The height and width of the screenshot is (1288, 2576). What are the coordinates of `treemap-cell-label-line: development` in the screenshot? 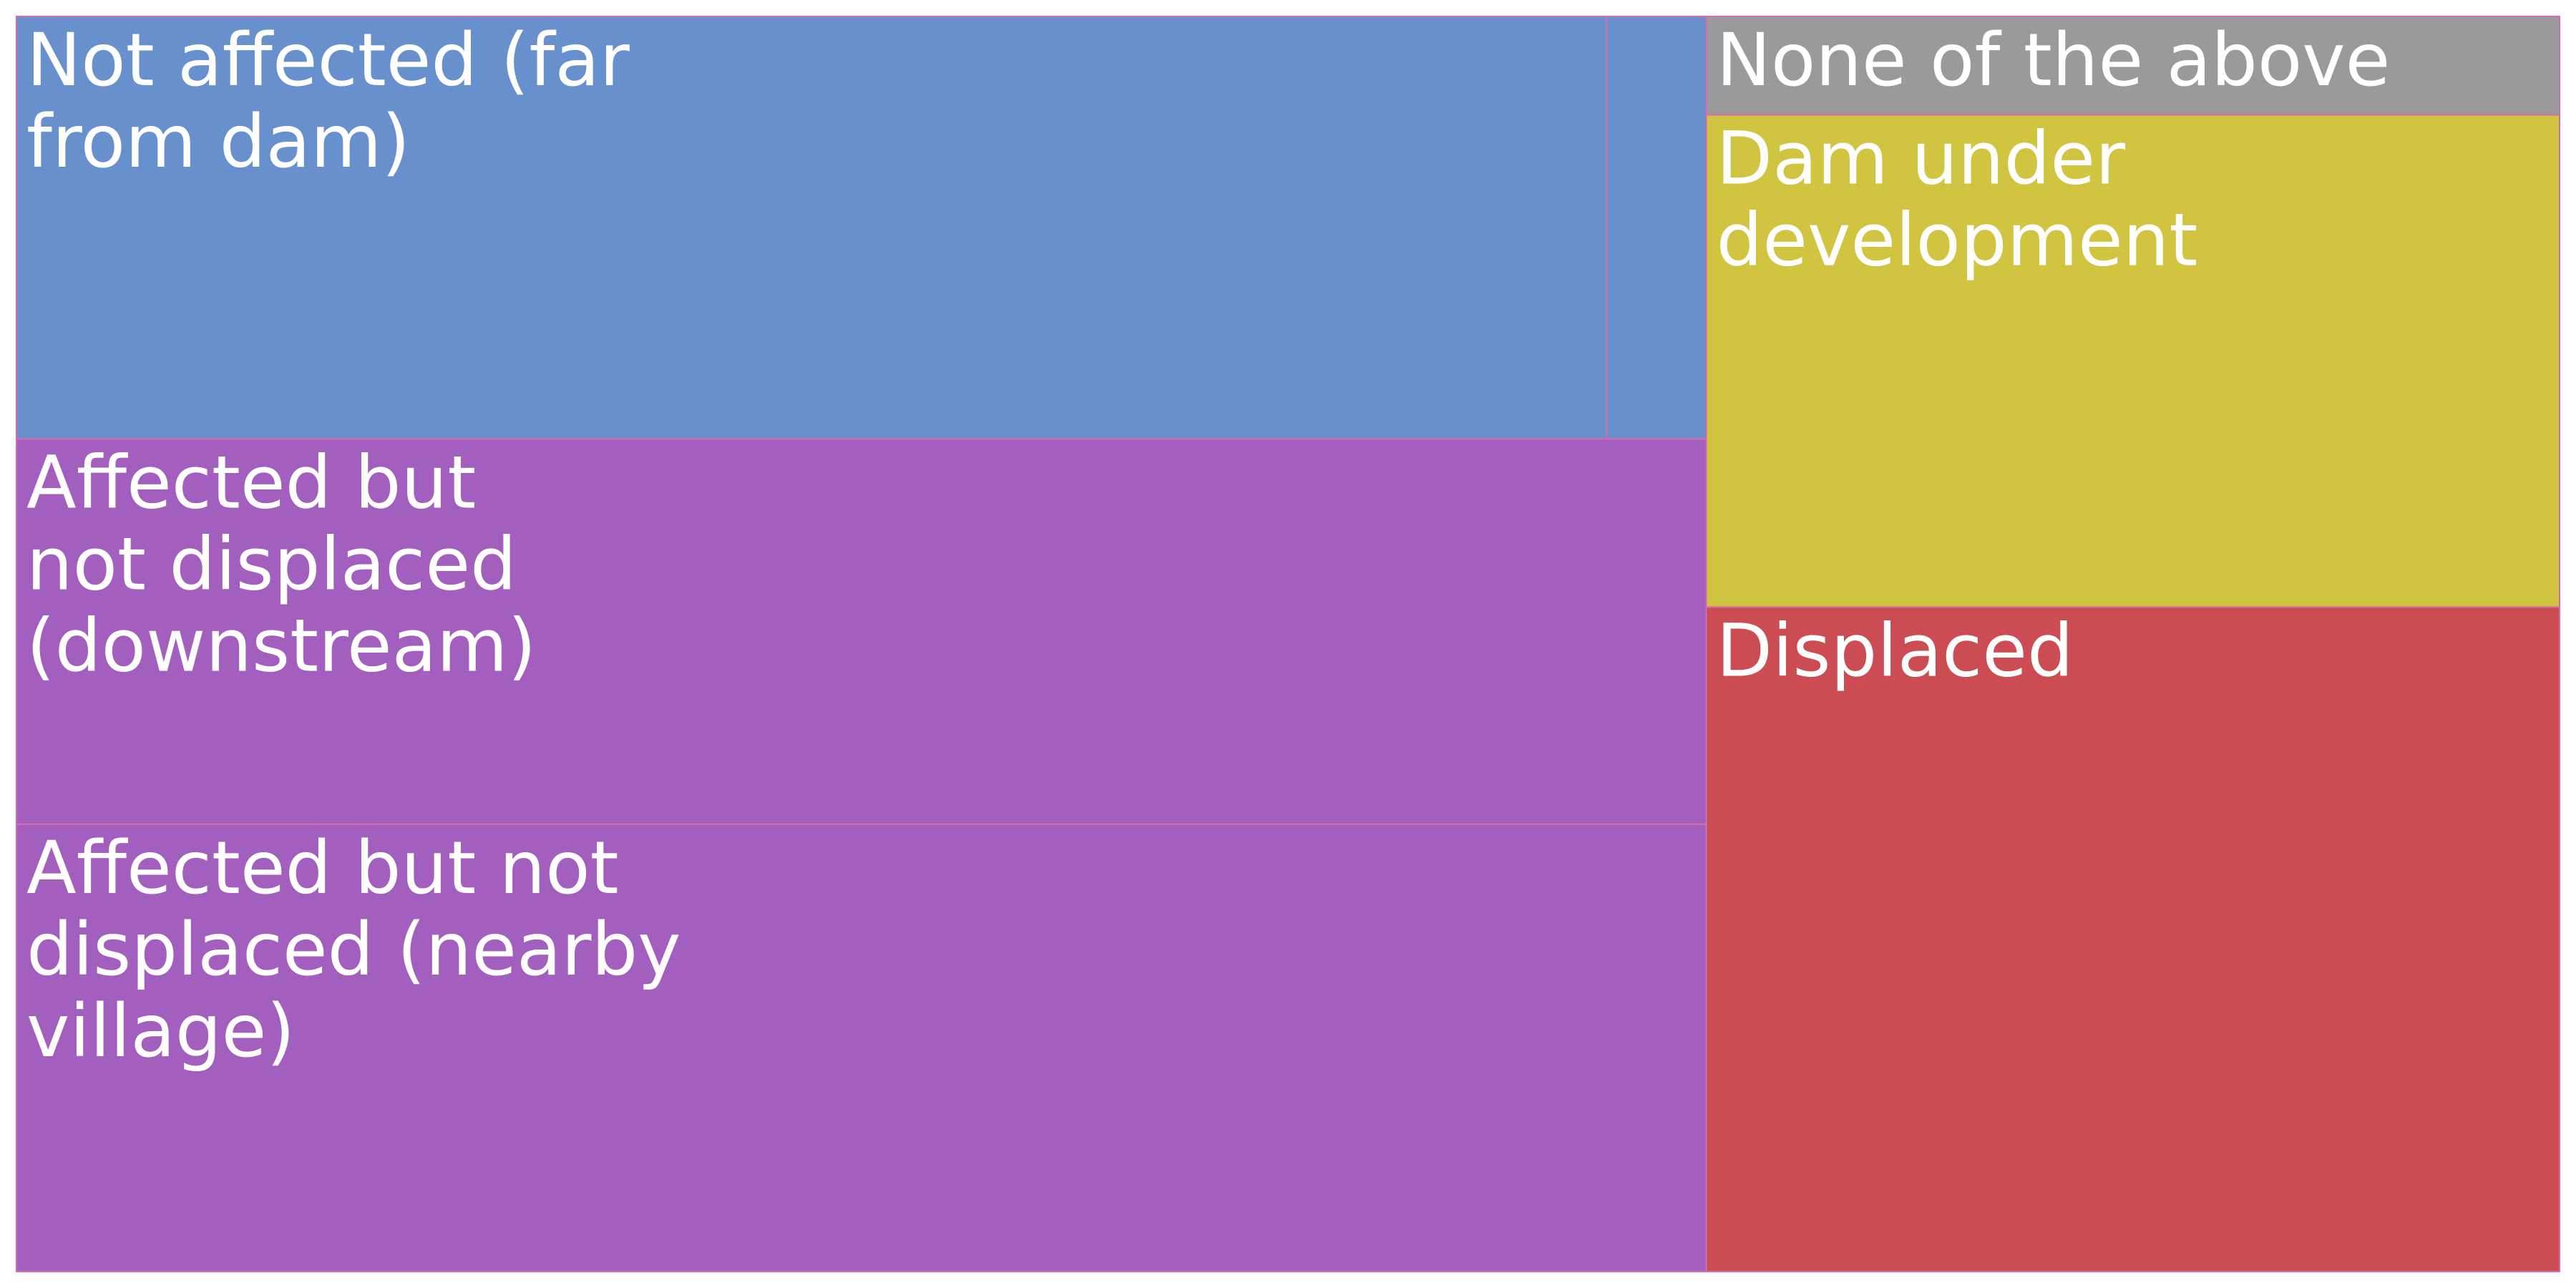 It's located at (1957, 240).